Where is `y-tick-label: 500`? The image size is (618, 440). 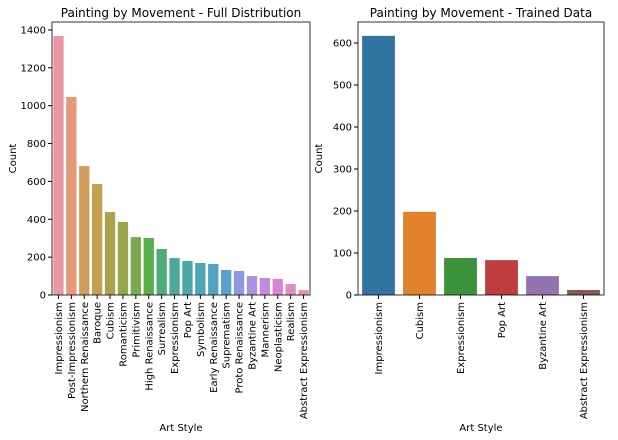 y-tick-label: 500 is located at coordinates (342, 86).